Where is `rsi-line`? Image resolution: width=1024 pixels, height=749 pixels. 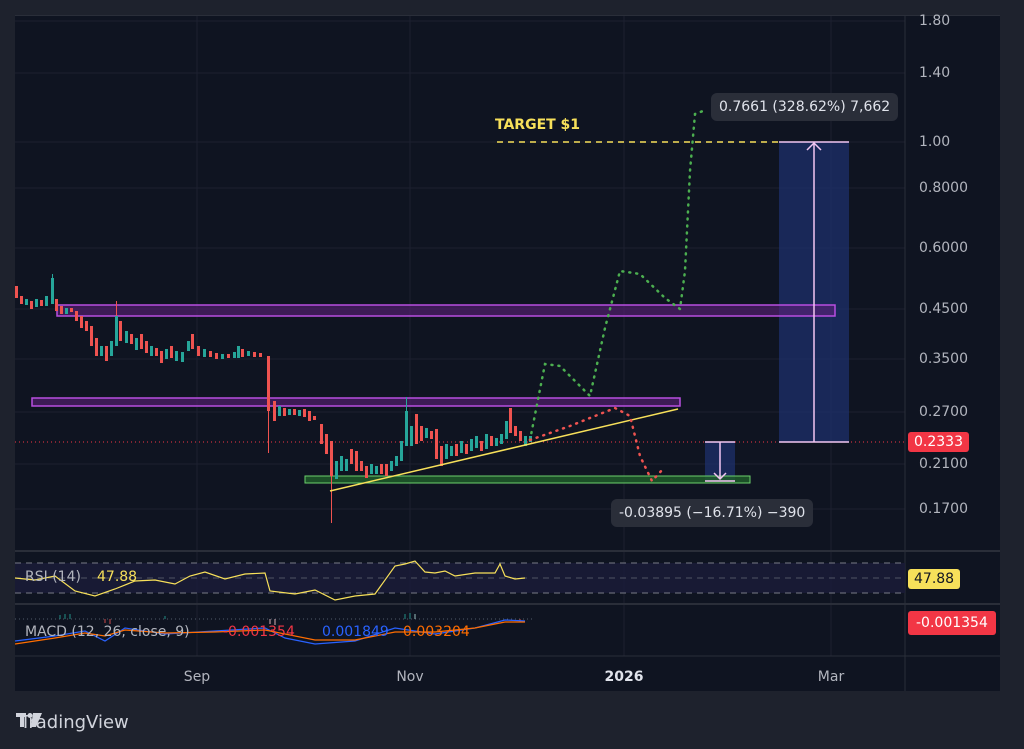
rsi-line is located at coordinates (270, 580).